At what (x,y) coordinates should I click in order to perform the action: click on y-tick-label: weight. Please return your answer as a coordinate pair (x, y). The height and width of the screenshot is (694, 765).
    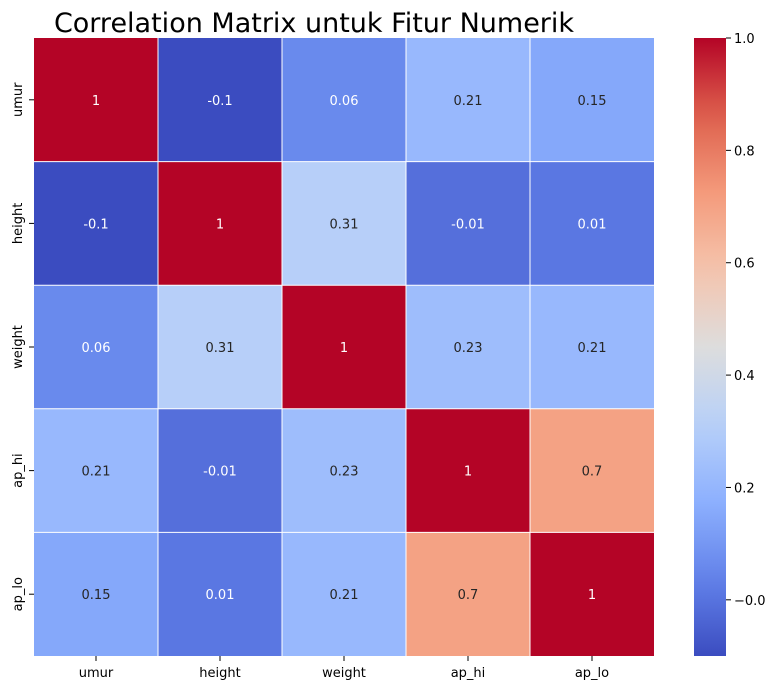
    Looking at the image, I should click on (18, 347).